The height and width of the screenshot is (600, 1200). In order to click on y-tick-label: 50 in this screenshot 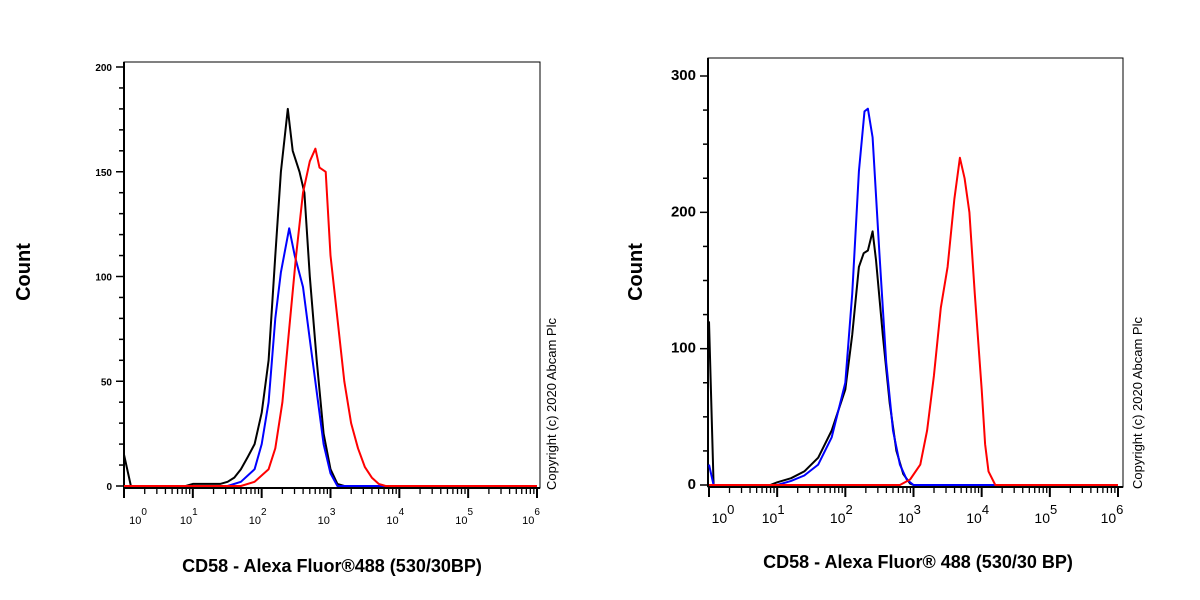, I will do `click(107, 382)`.